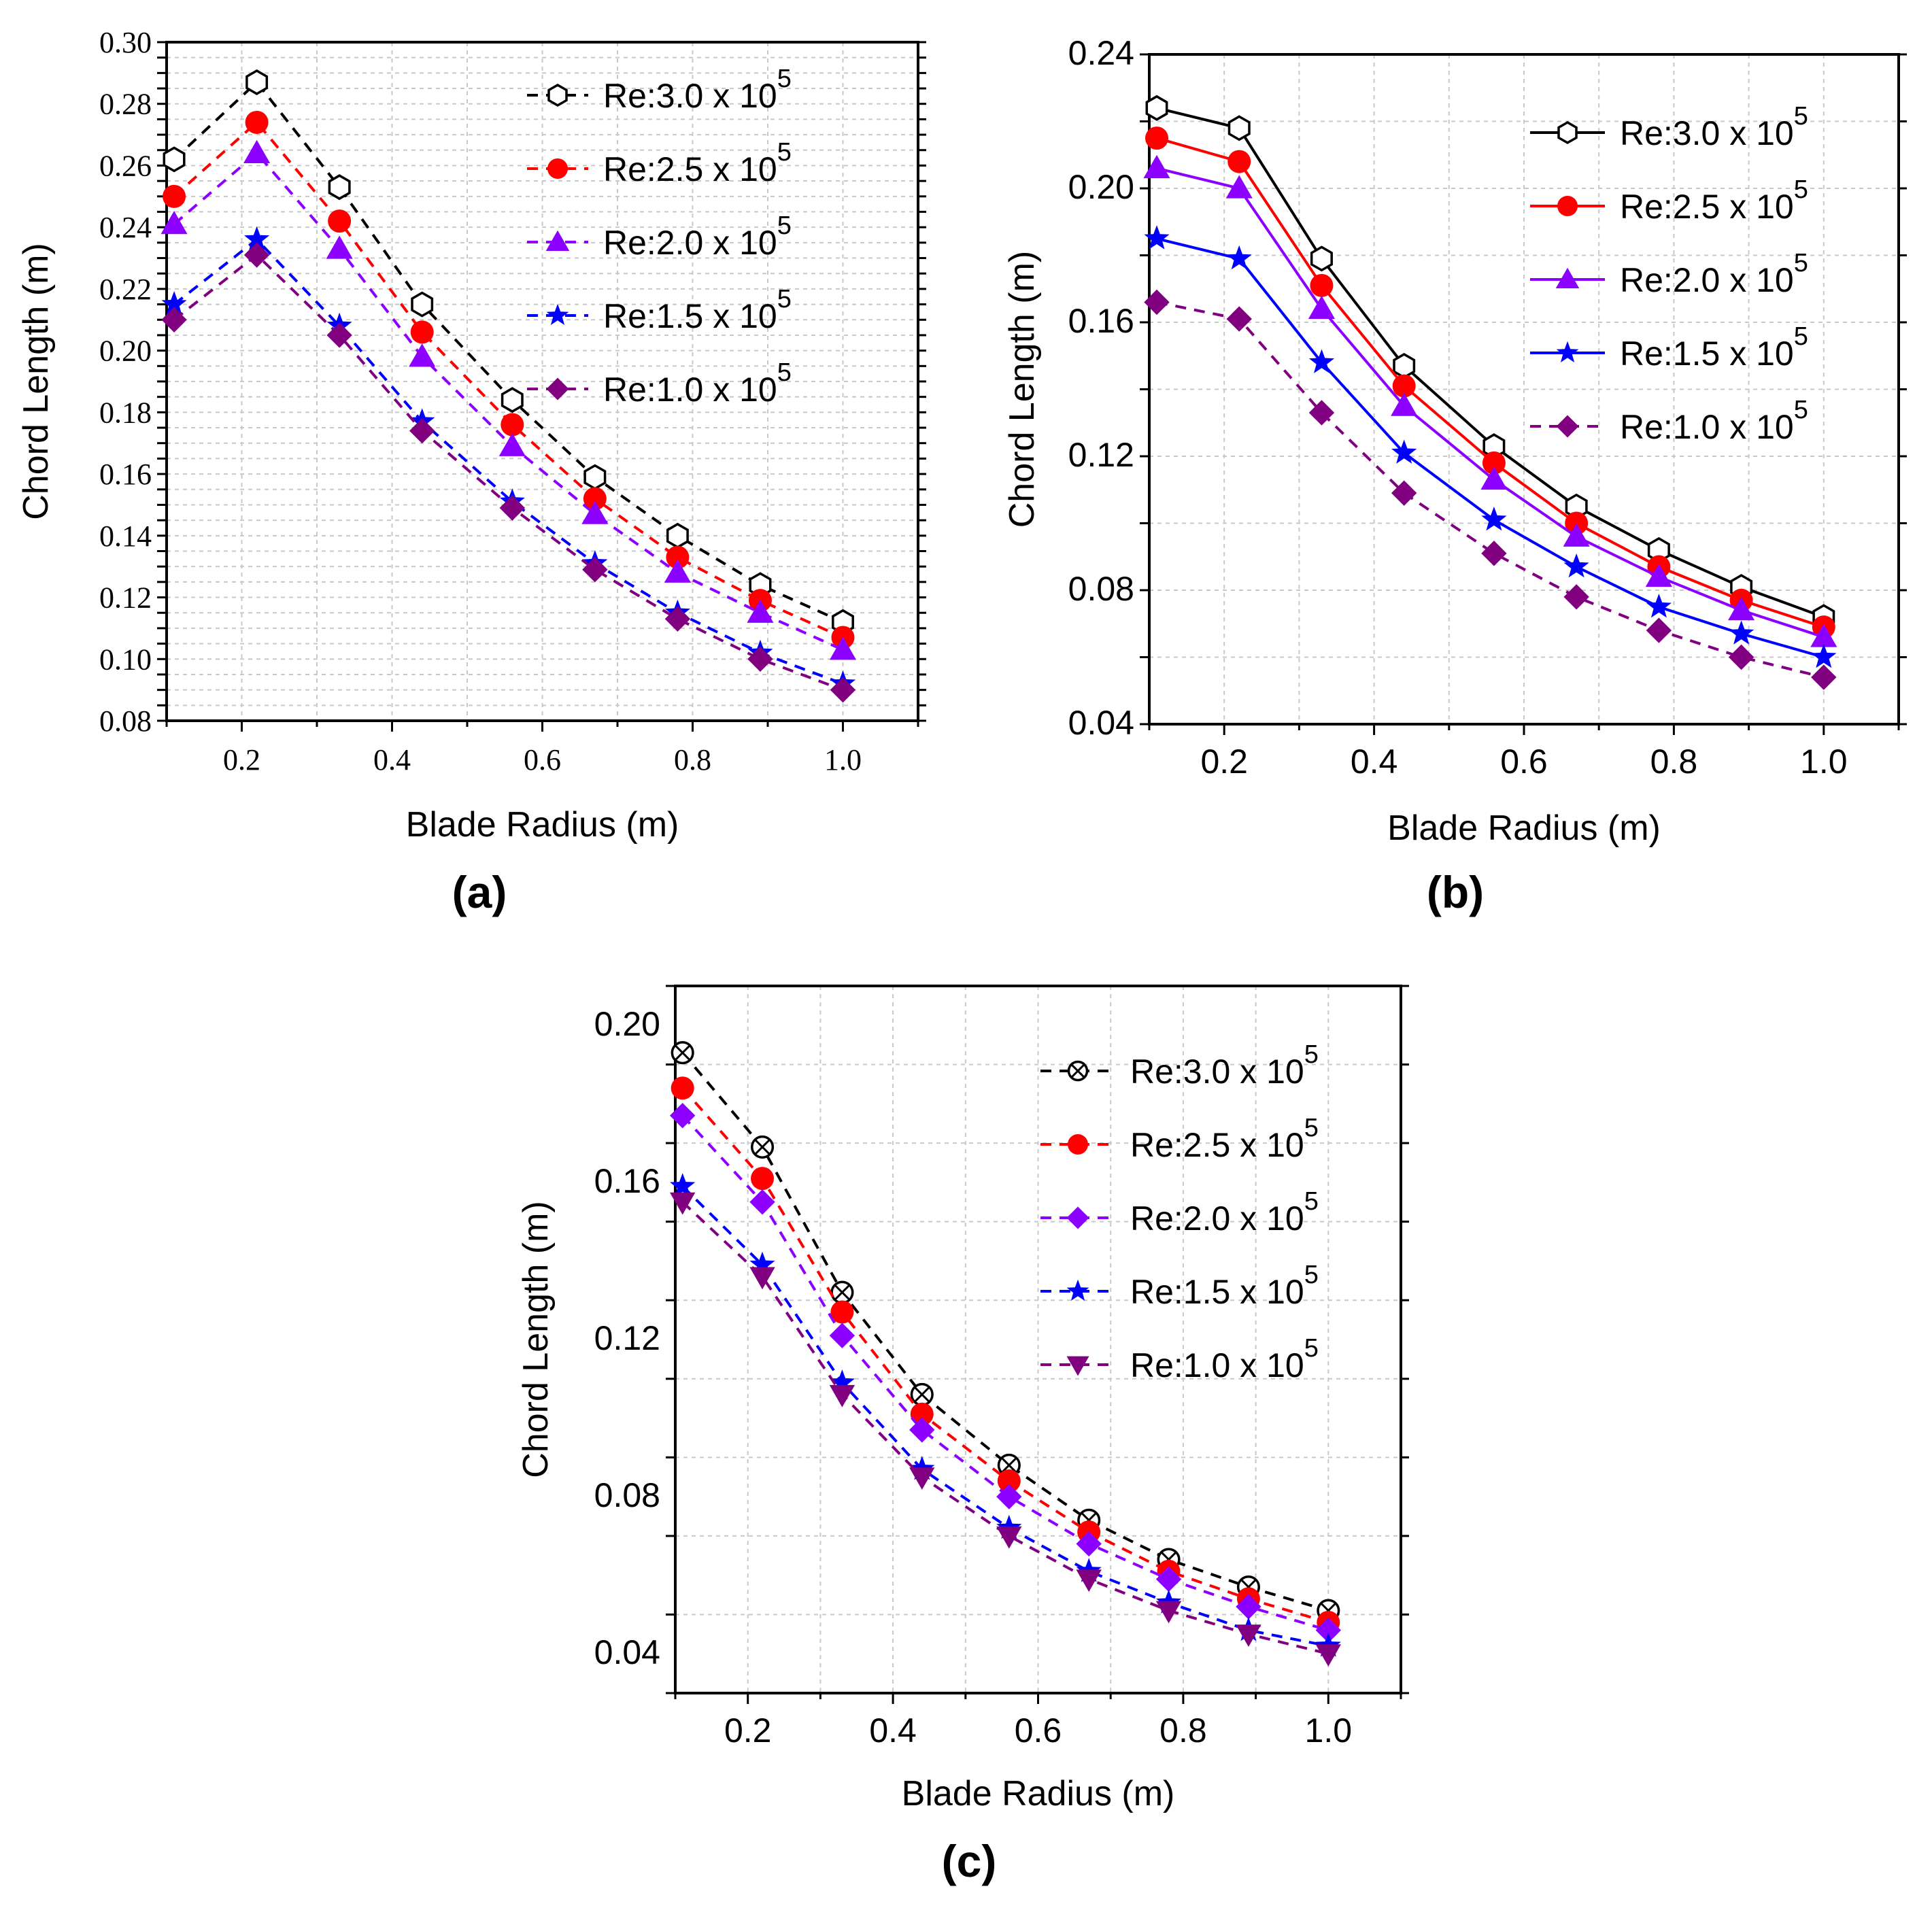  I want to click on y-tick-label: 0.12, so click(1101, 455).